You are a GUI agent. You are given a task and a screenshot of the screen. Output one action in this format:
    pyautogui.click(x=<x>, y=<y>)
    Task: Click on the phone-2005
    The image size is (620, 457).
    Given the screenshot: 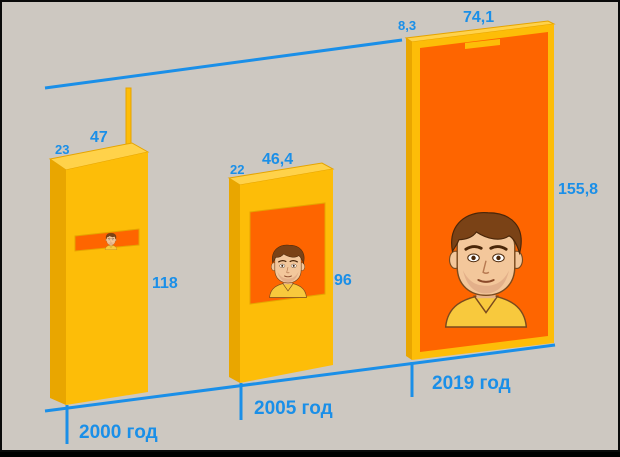 What is the action you would take?
    pyautogui.click(x=281, y=272)
    